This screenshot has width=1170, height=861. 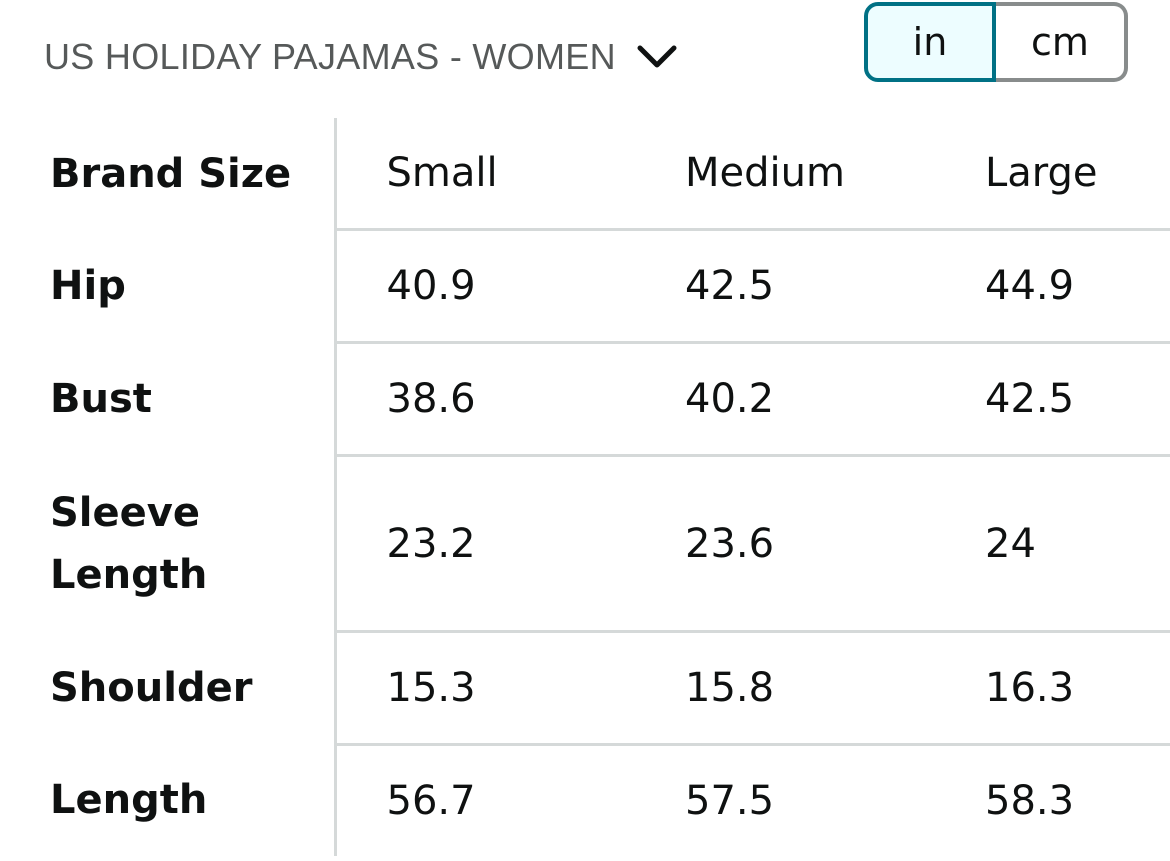 I want to click on table-header-row: Brand Size Small Medium Large, so click(x=585, y=174).